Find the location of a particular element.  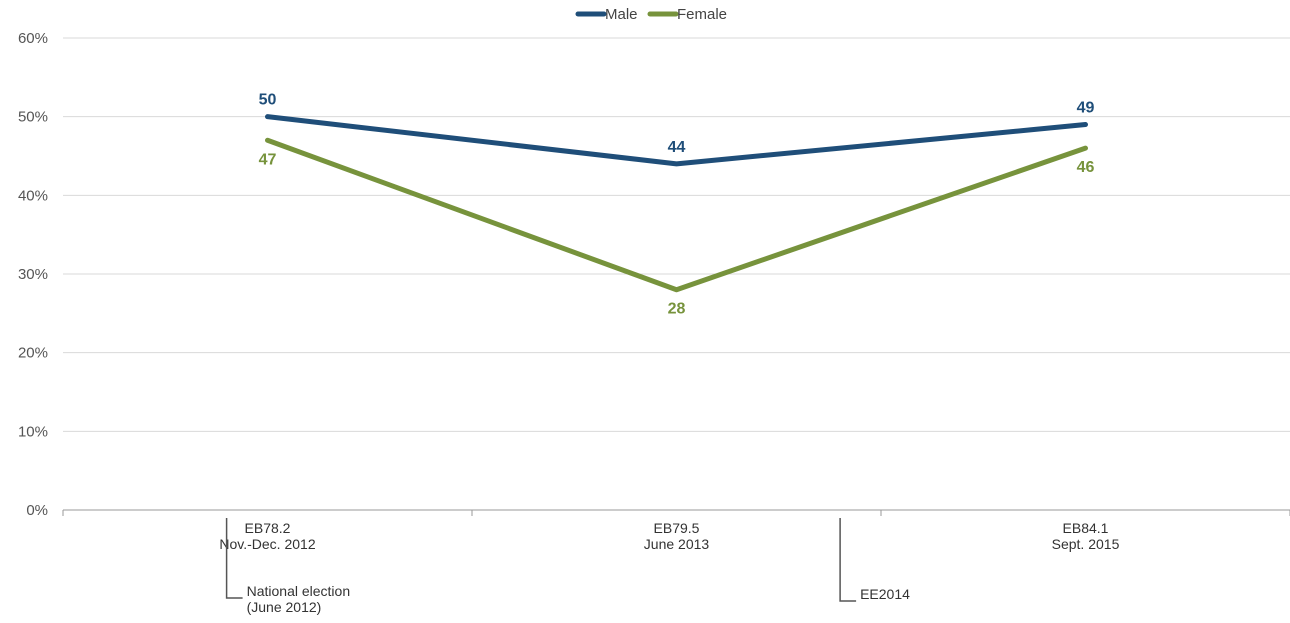

x-tick-label-line: EB79.5 is located at coordinates (677, 528).